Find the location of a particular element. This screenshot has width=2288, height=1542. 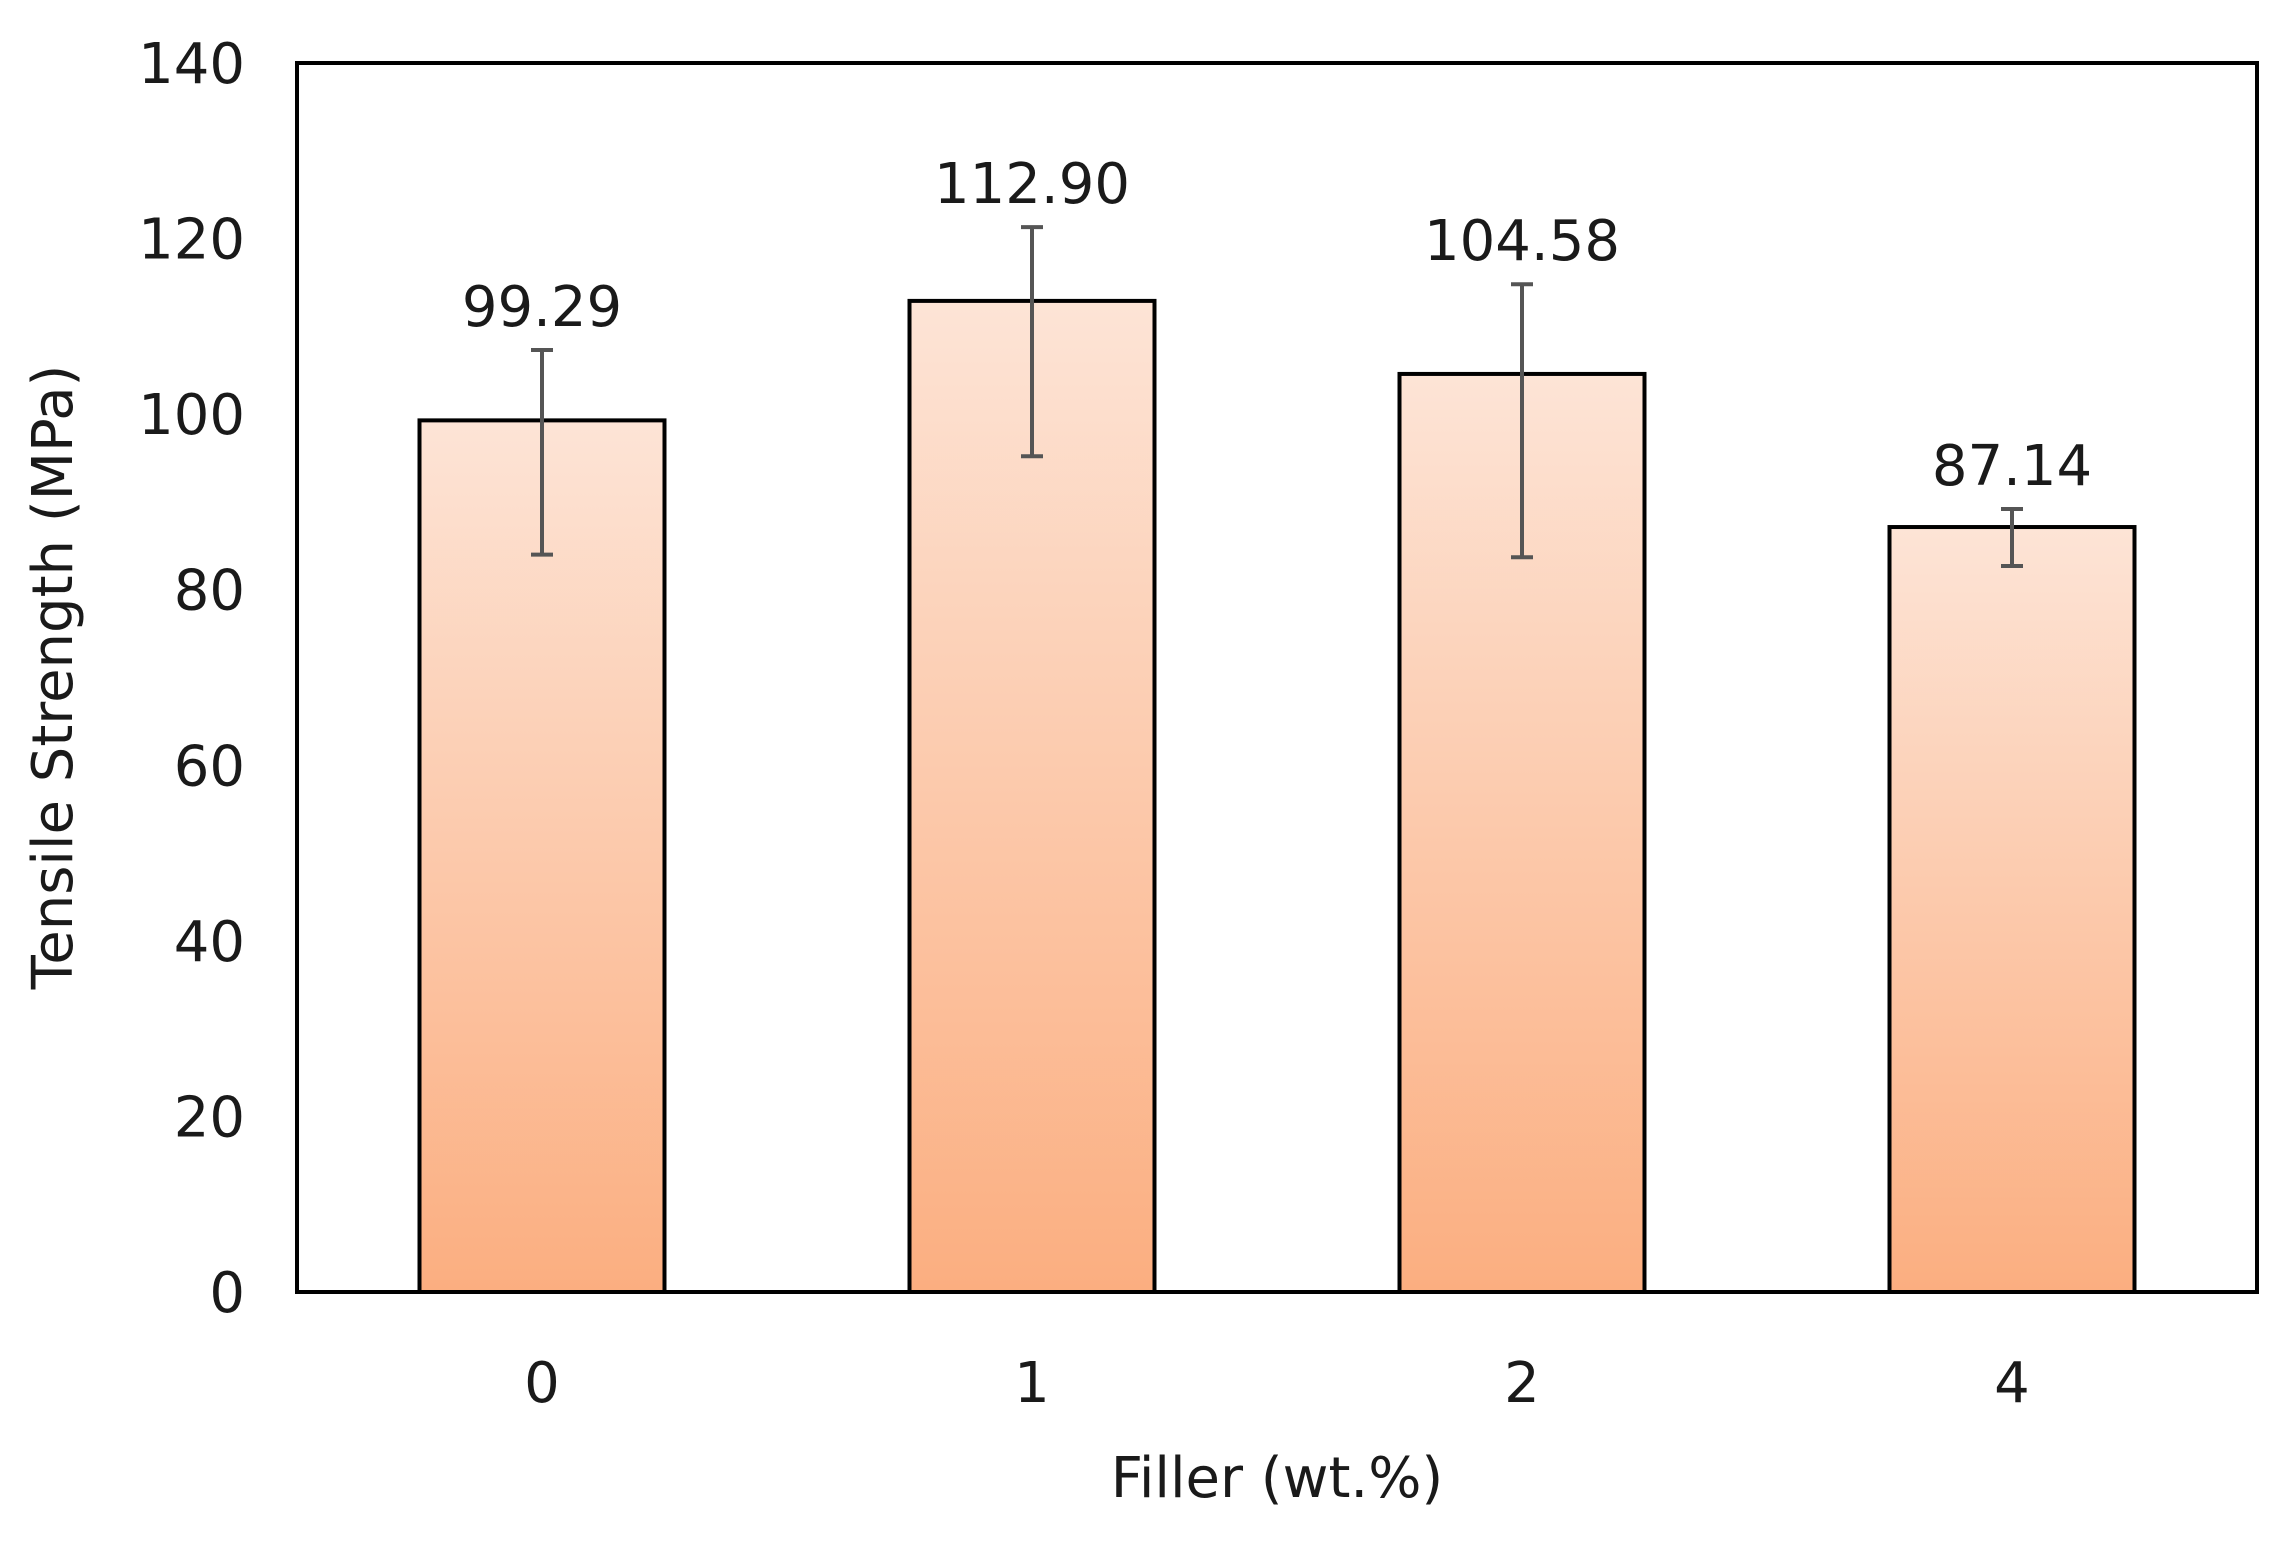

data-label: 87.14 is located at coordinates (2012, 466).